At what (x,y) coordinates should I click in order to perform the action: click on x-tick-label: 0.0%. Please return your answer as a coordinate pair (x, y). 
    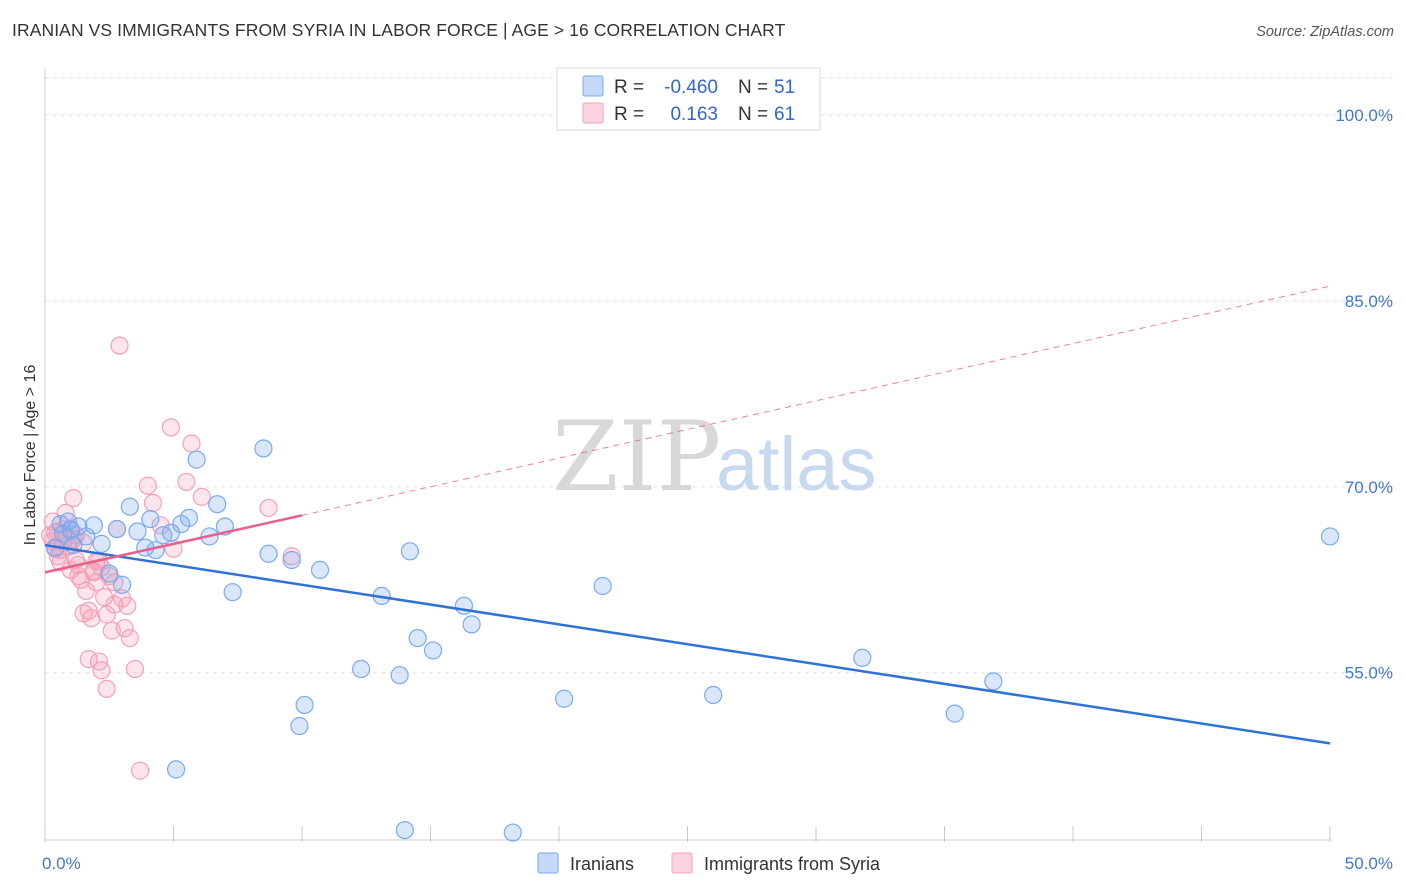
    Looking at the image, I should click on (61, 863).